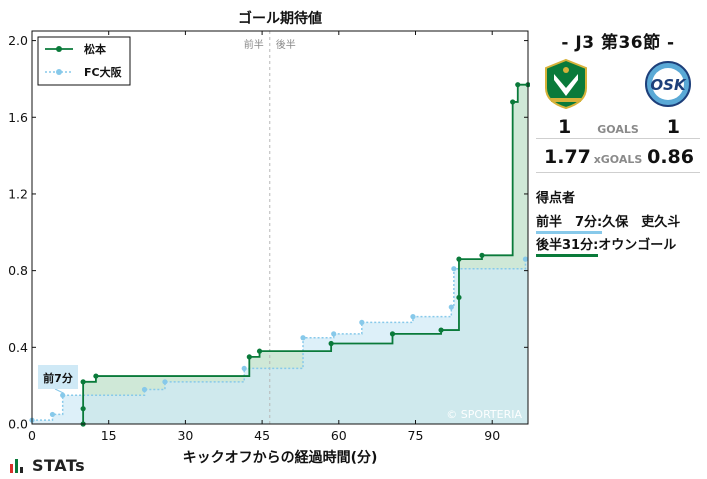  What do you see at coordinates (567, 245) in the screenshot?
I see `scorer-time: 後半31分:` at bounding box center [567, 245].